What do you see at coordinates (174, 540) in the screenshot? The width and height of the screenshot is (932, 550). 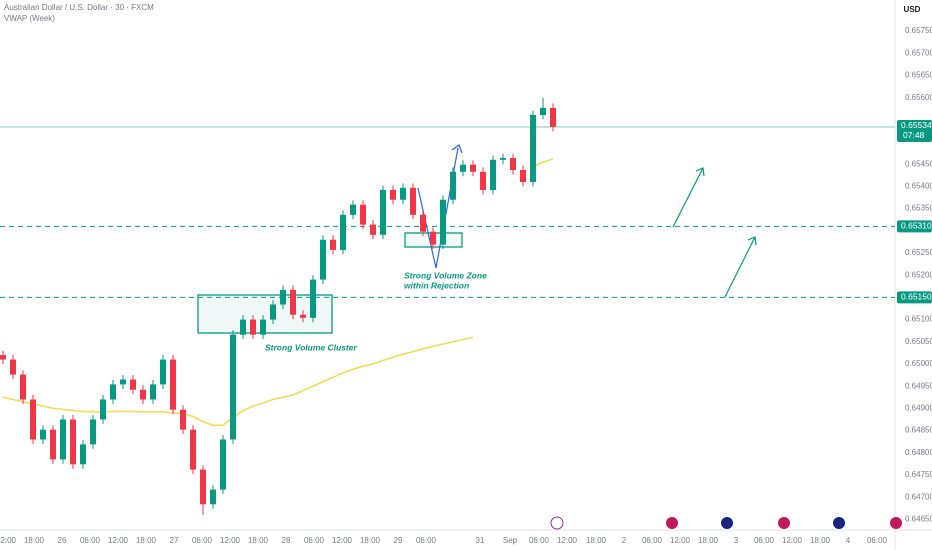 I see `x-tick-label: 27` at bounding box center [174, 540].